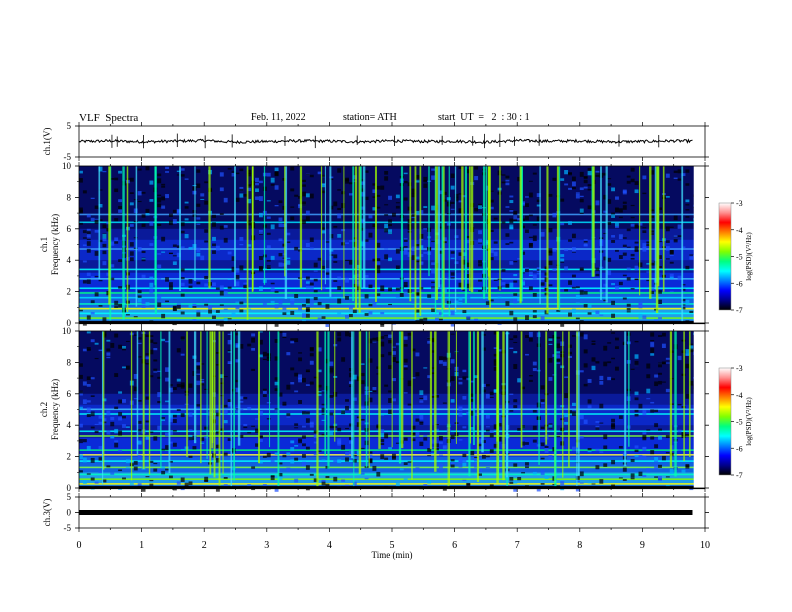 This screenshot has height=612, width=792. What do you see at coordinates (386, 512) in the screenshot?
I see `waveform-ch3-waveform` at bounding box center [386, 512].